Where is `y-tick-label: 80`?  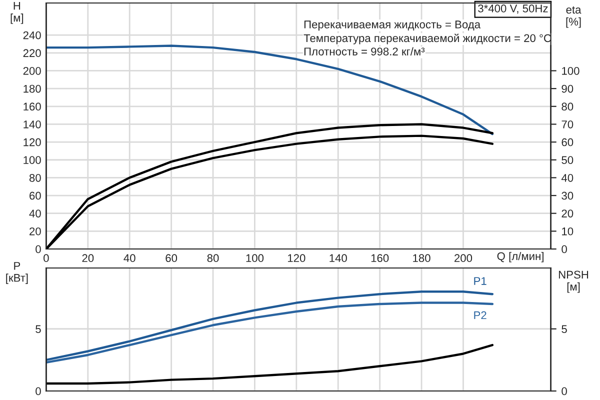 y-tick-label: 80 is located at coordinates (35, 178).